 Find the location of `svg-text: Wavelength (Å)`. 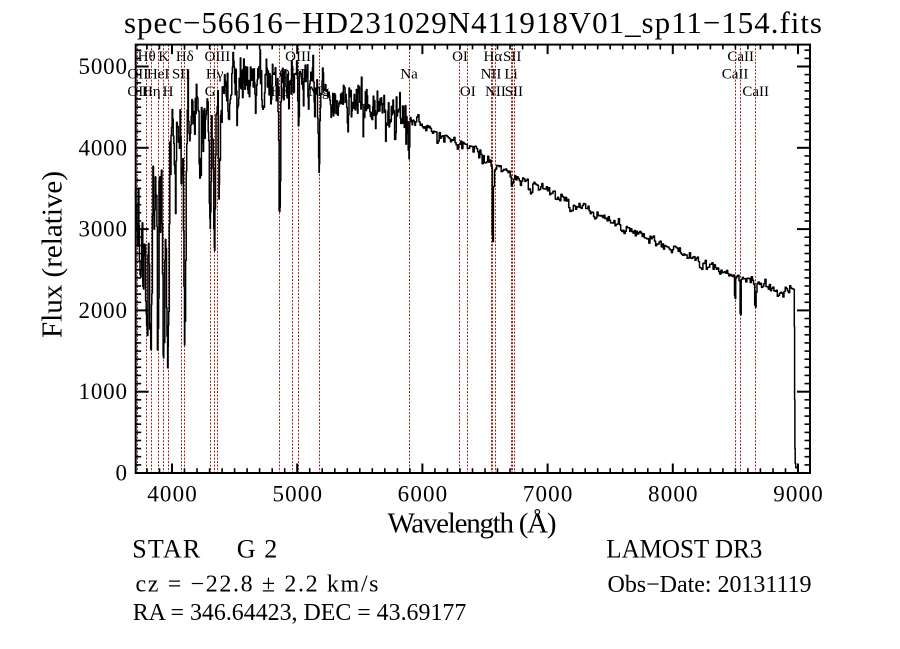

svg-text: Wavelength (Å) is located at coordinates (472, 524).